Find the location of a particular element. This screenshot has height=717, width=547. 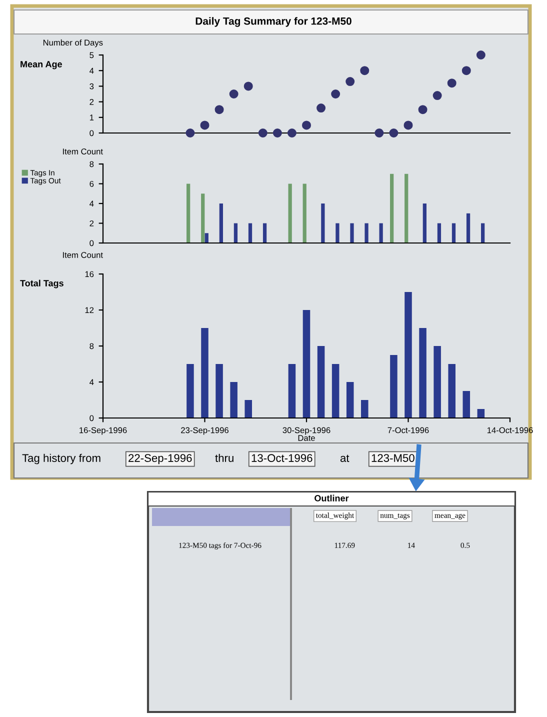

text: Tag history from is located at coordinates (61, 459).